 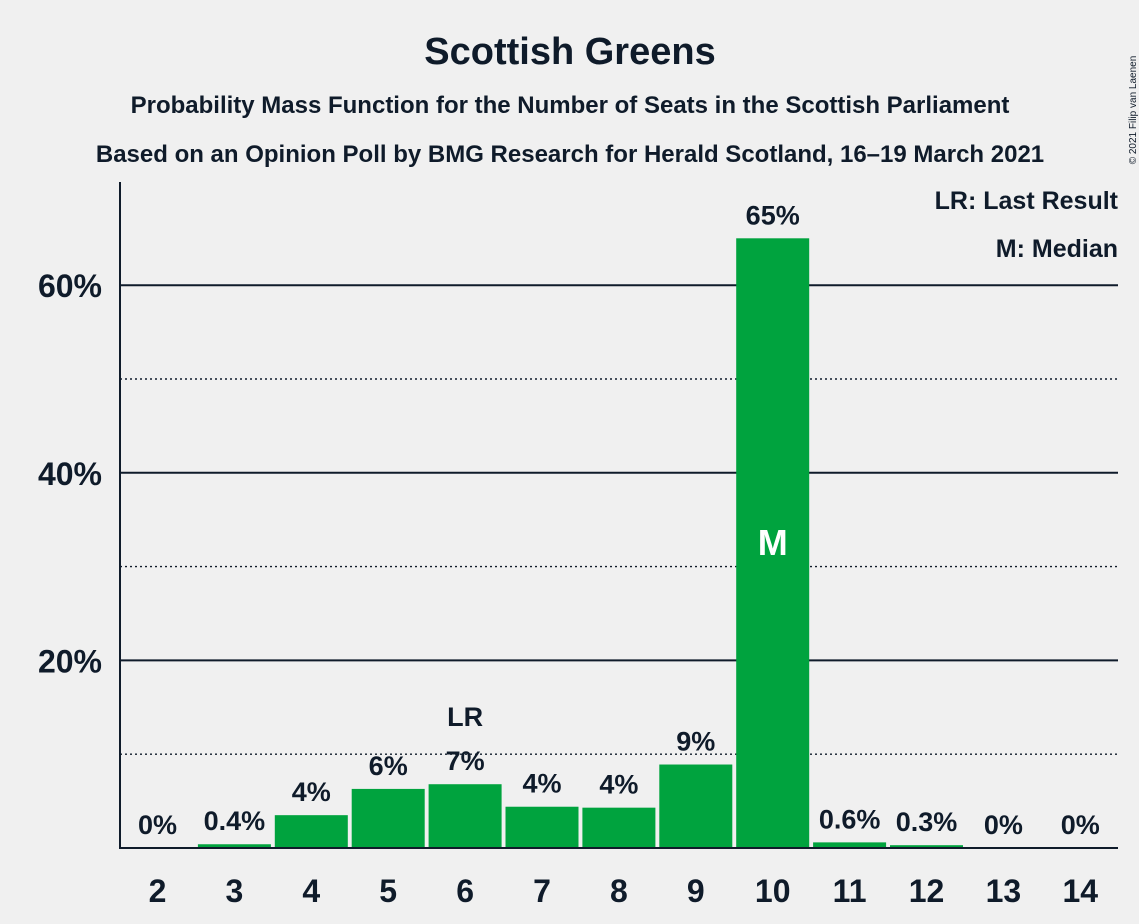 I want to click on x-axis-labels: 2 3 4 5 6 7 8 9 10 11 12 13 14, so click(x=624, y=891).